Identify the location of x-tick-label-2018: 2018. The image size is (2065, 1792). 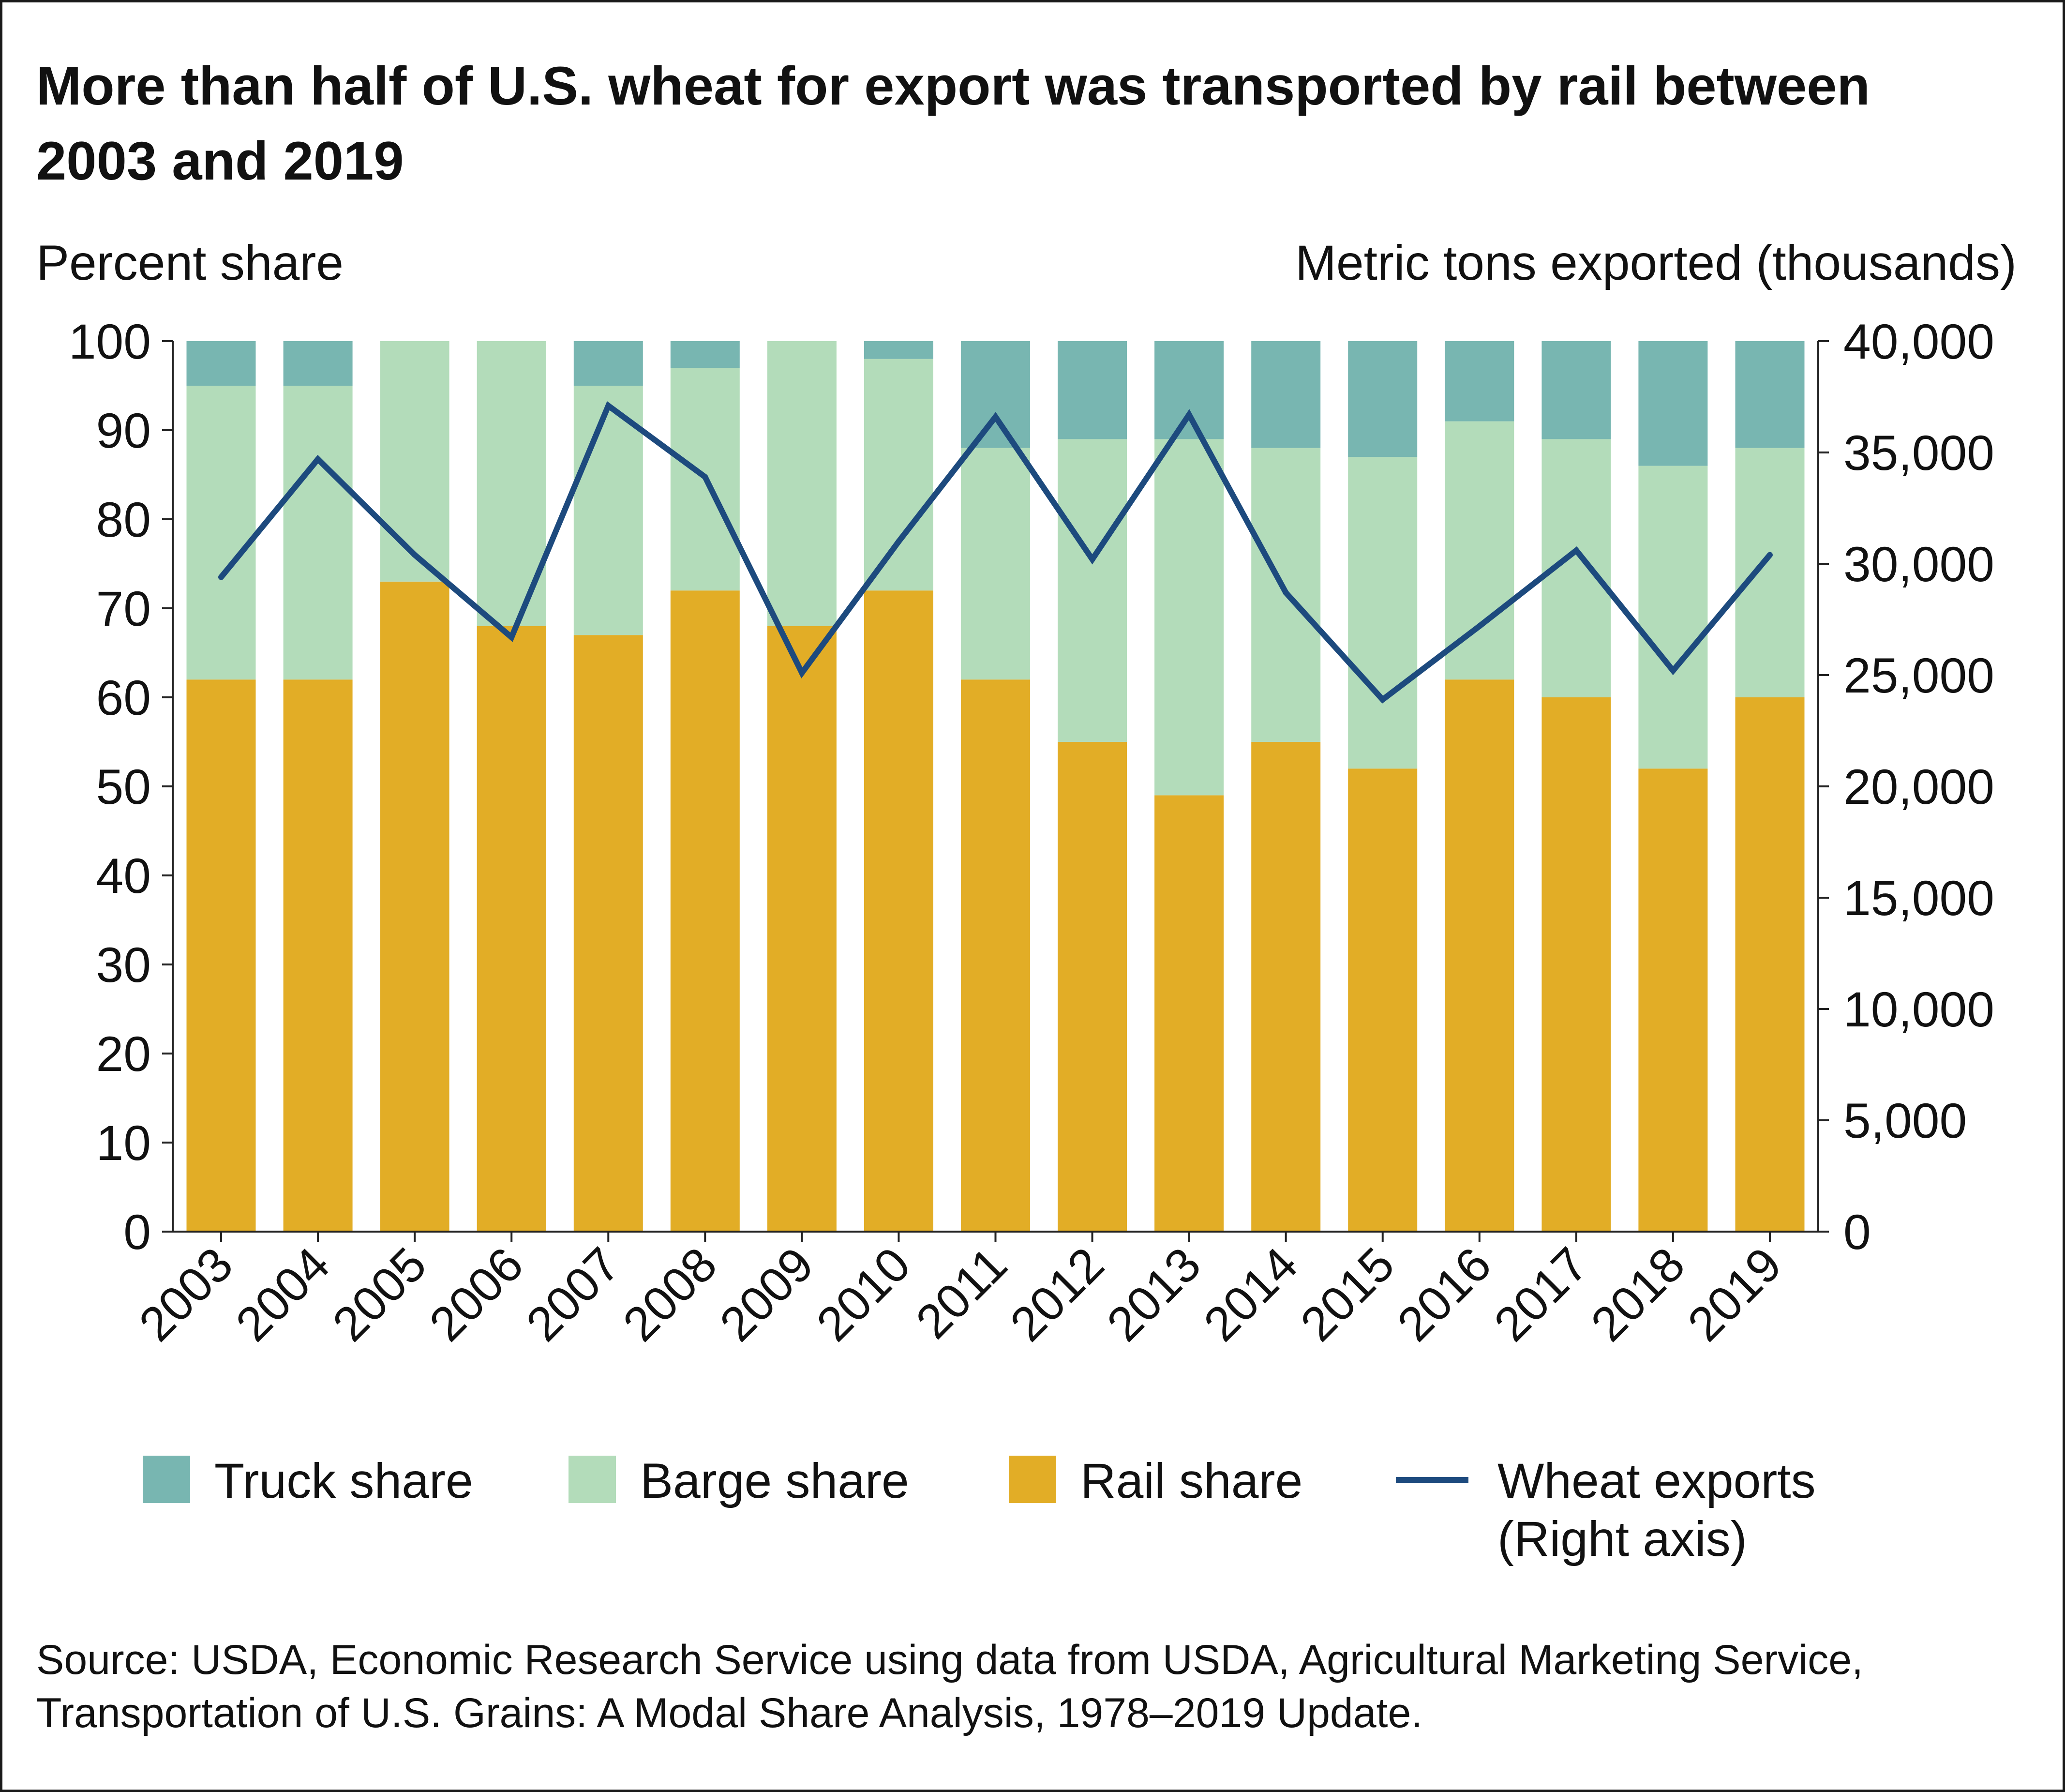
(1638, 1294).